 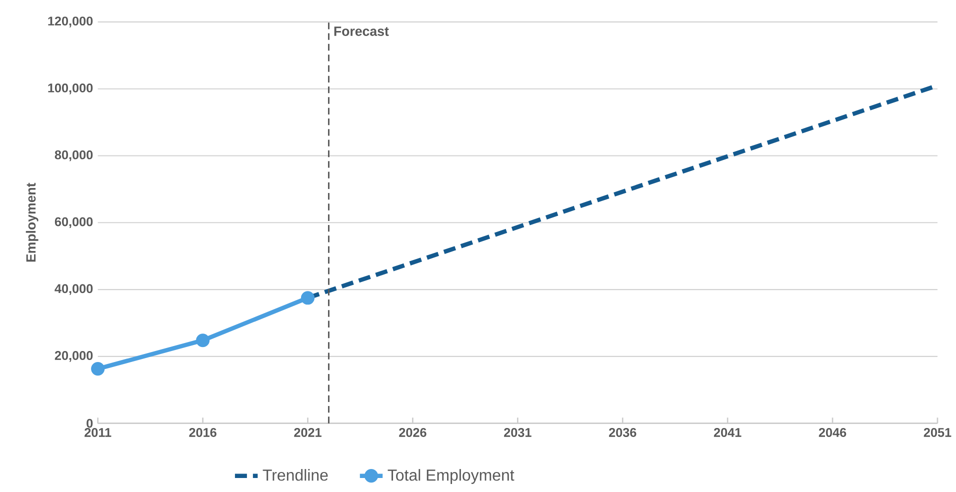 What do you see at coordinates (451, 476) in the screenshot?
I see `legend-label: Total Employment` at bounding box center [451, 476].